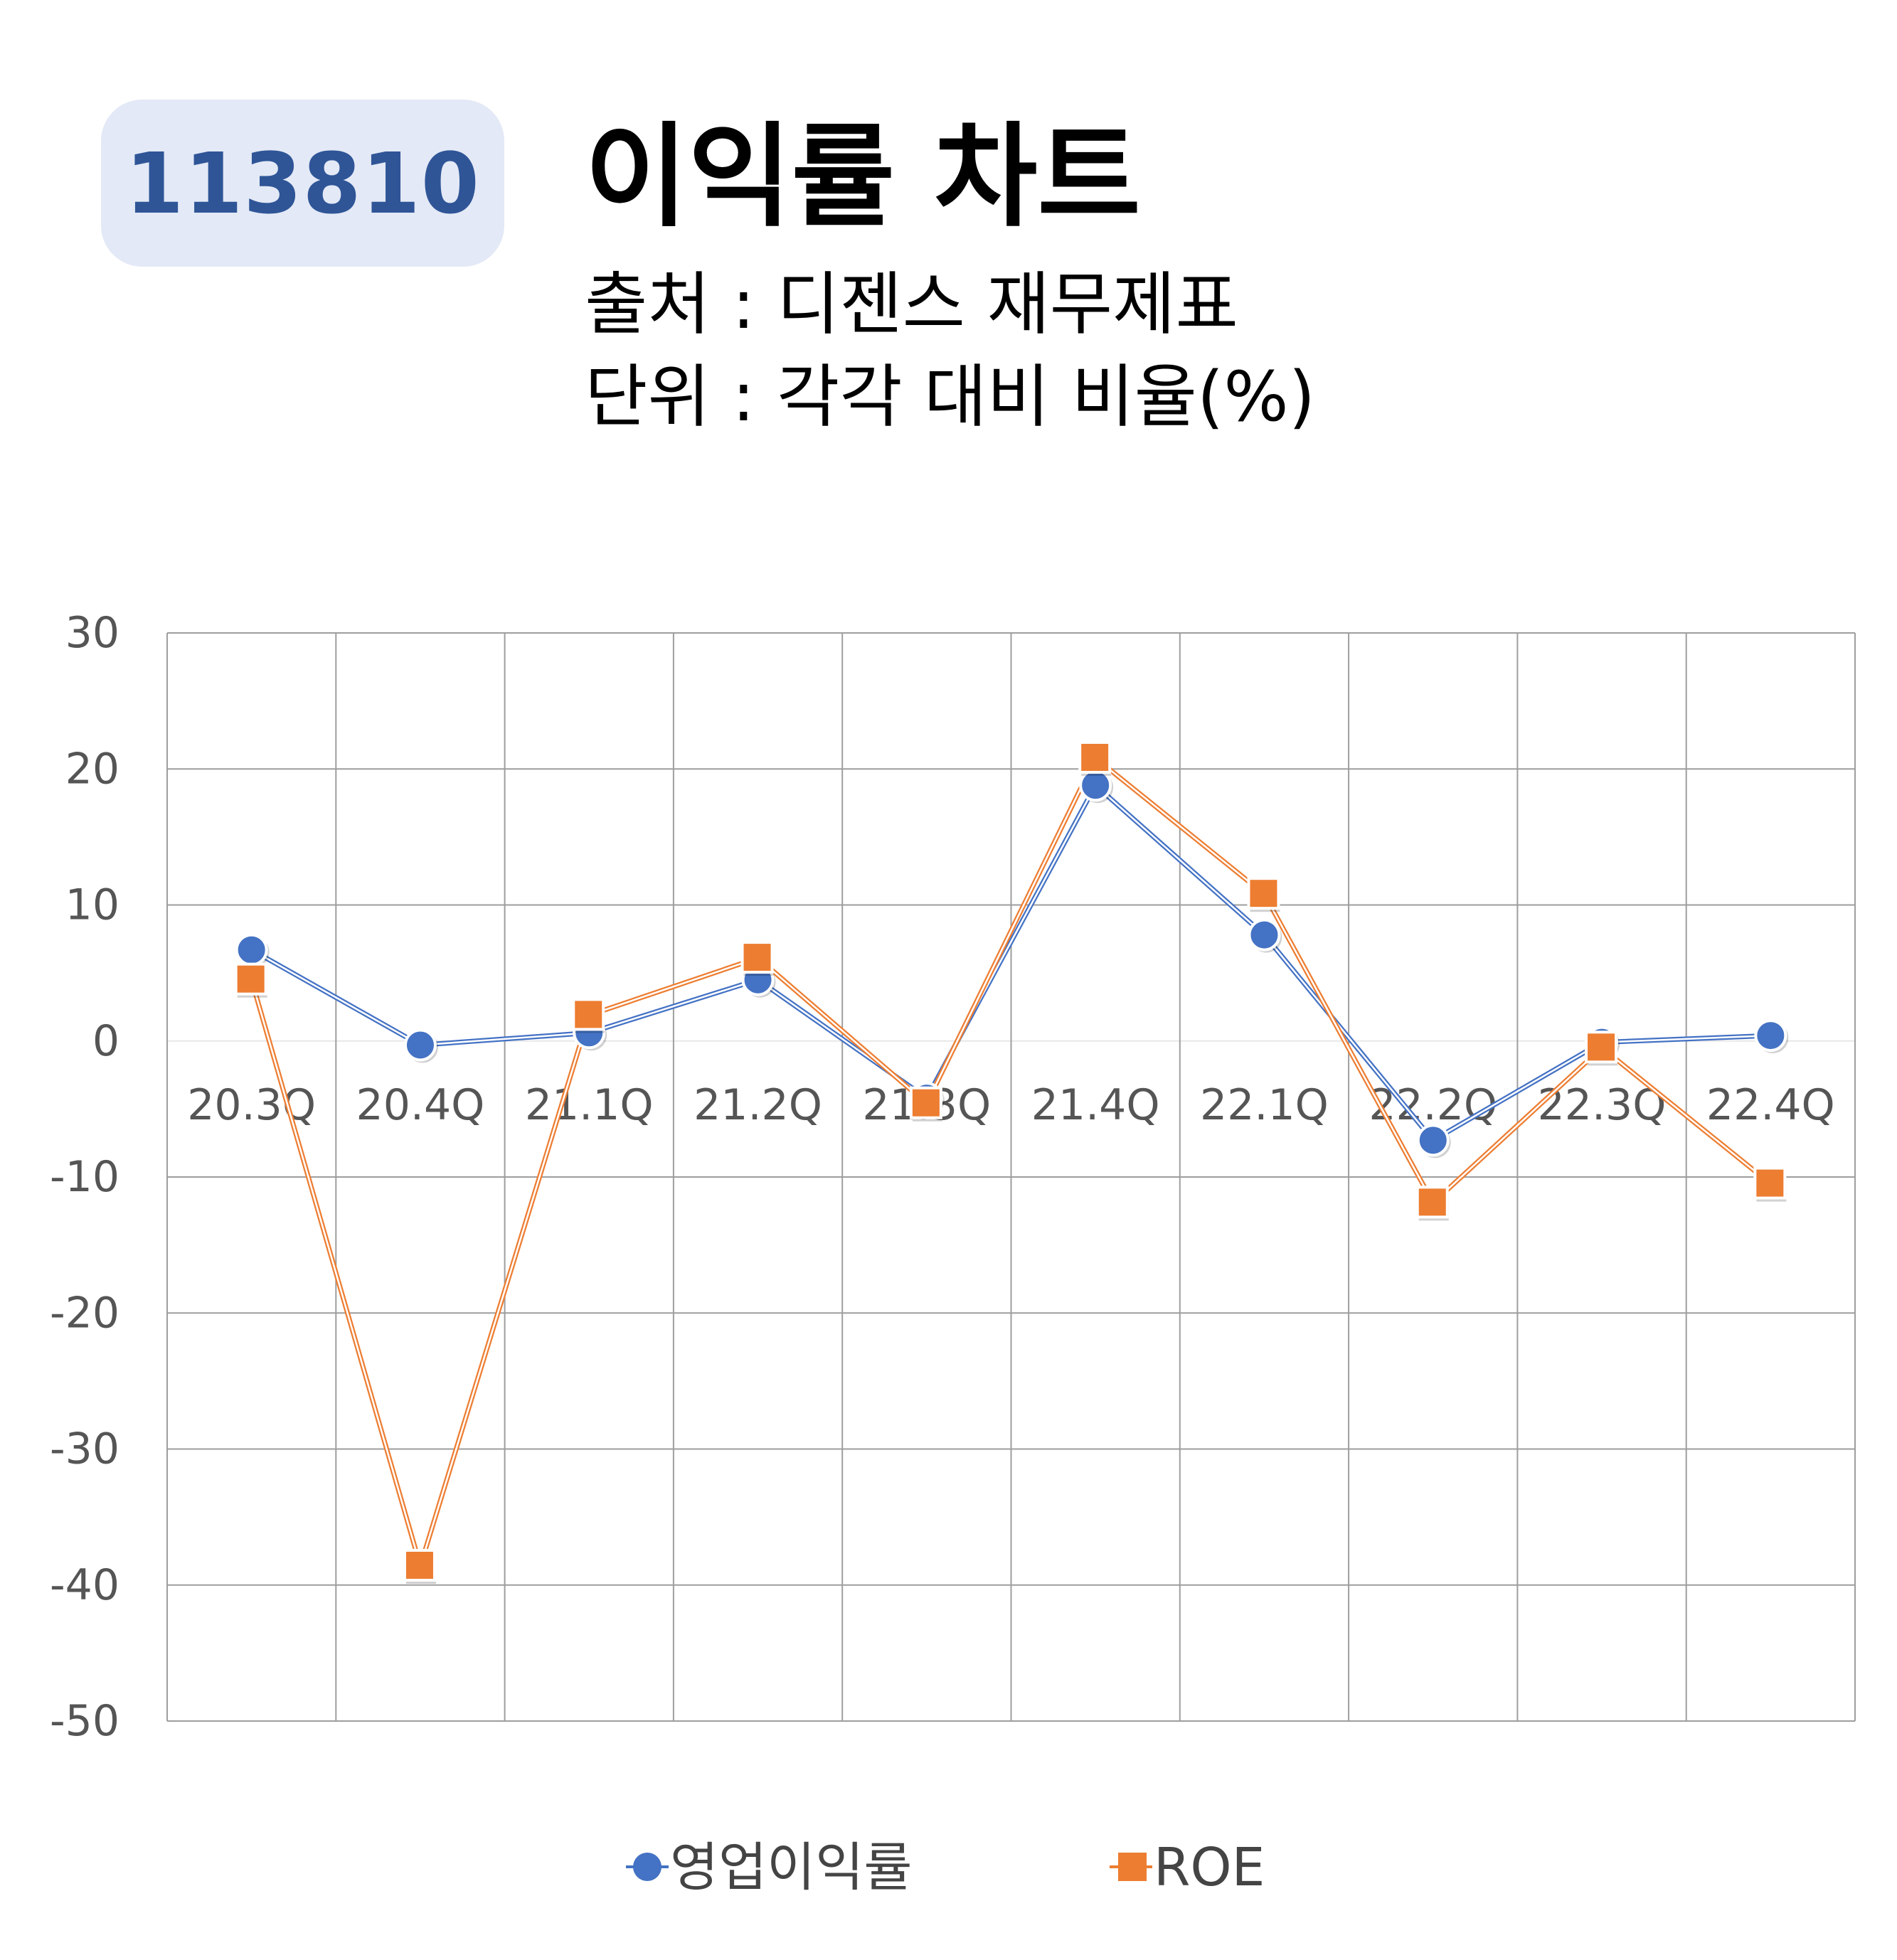 Image resolution: width=1897 pixels, height=1960 pixels. I want to click on legend-item: 영업이익률, so click(769, 1867).